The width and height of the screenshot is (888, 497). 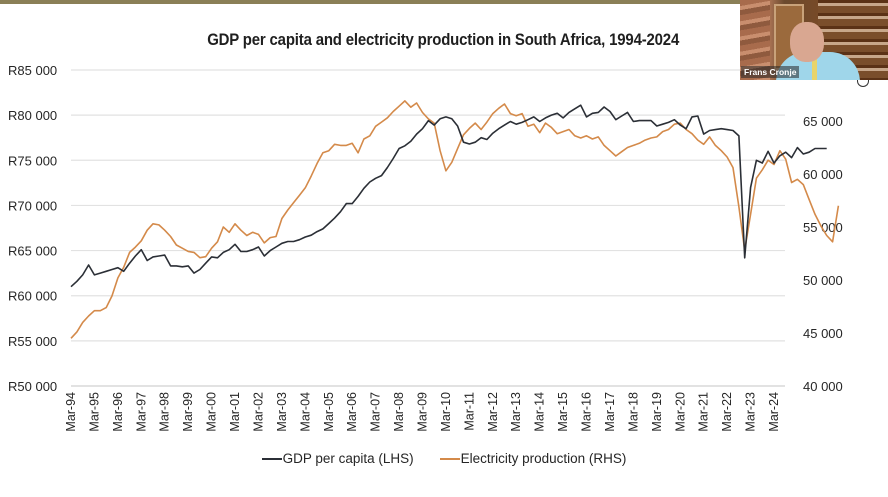 I want to click on y-right-tick-label: 55 000, so click(x=823, y=227).